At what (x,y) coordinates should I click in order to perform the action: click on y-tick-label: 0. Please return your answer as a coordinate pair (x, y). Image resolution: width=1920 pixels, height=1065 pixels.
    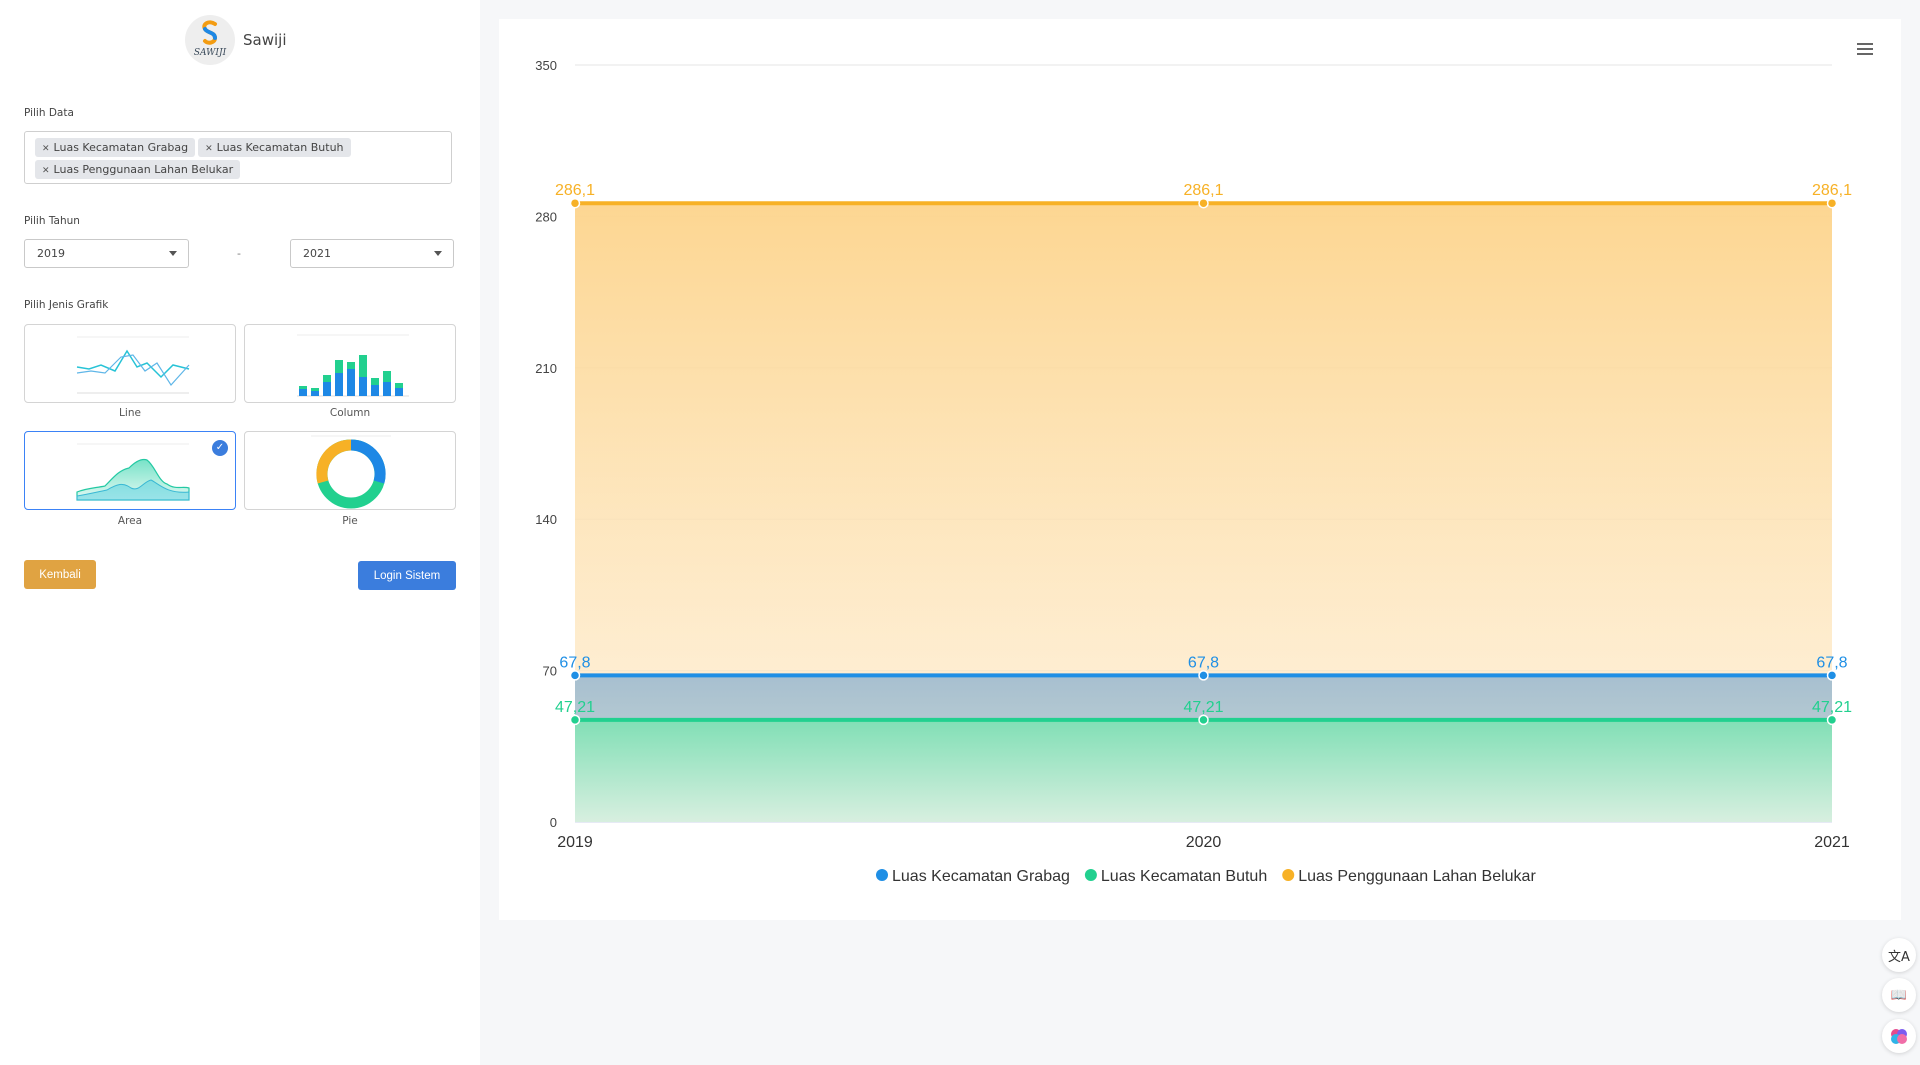
    Looking at the image, I should click on (553, 822).